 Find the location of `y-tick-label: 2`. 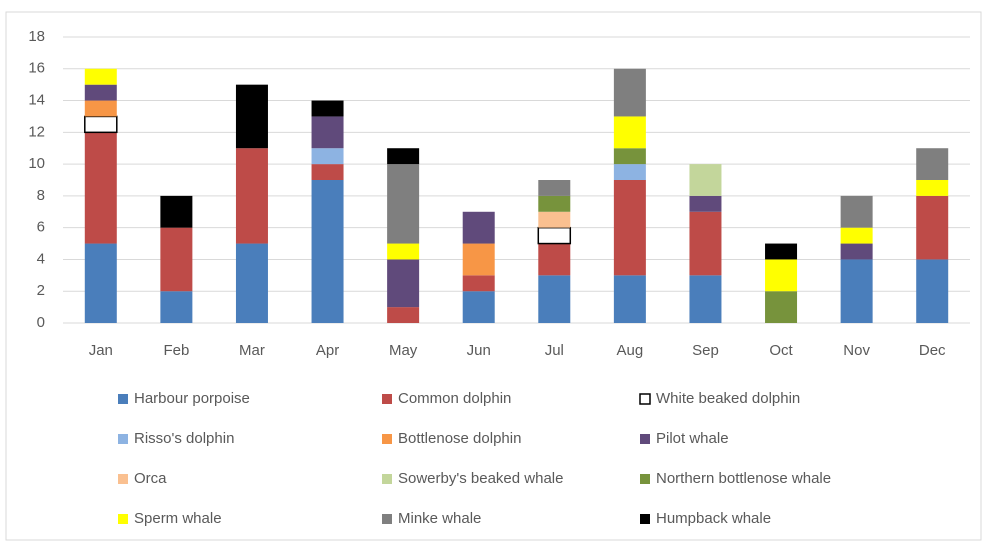

y-tick-label: 2 is located at coordinates (41, 290).